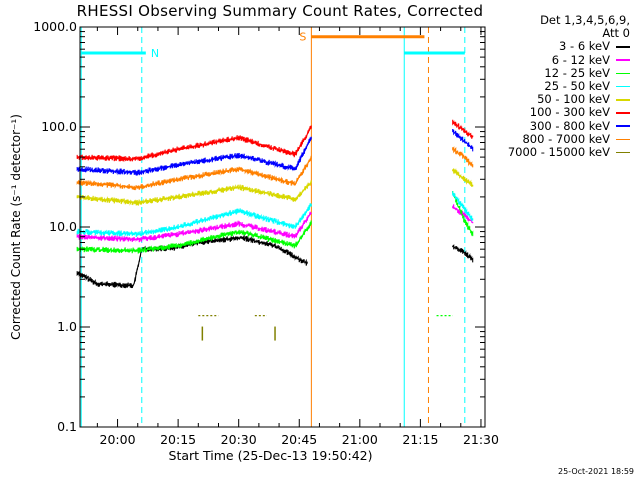 The height and width of the screenshot is (480, 640). I want to click on legend-item-50-100-kev: 50 - 100 keV, so click(569, 99).